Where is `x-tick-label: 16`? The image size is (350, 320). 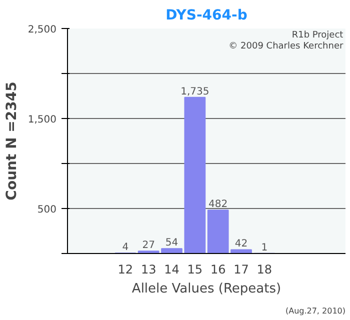 x-tick-label: 16 is located at coordinates (218, 269).